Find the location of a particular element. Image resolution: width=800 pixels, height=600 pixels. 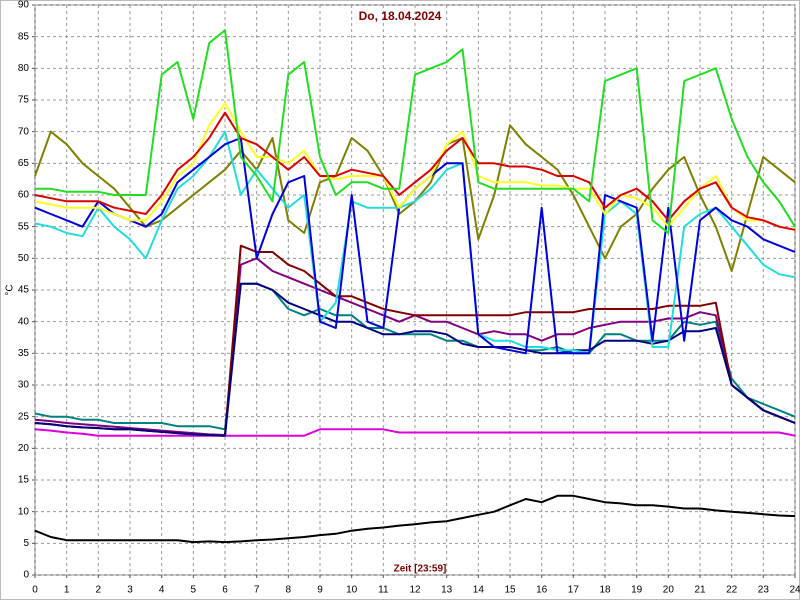

x-tick-label: 24 is located at coordinates (794, 590).